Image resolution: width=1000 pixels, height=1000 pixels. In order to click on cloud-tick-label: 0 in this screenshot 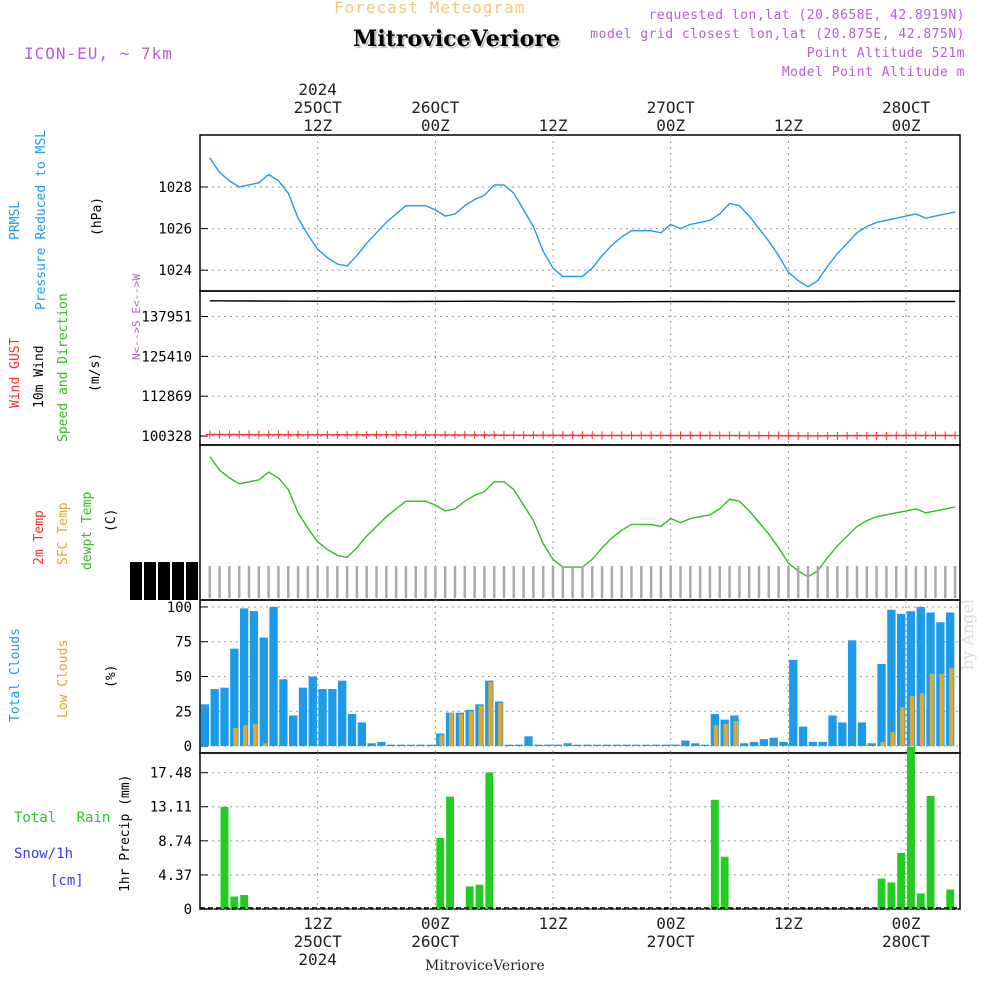, I will do `click(188, 747)`.